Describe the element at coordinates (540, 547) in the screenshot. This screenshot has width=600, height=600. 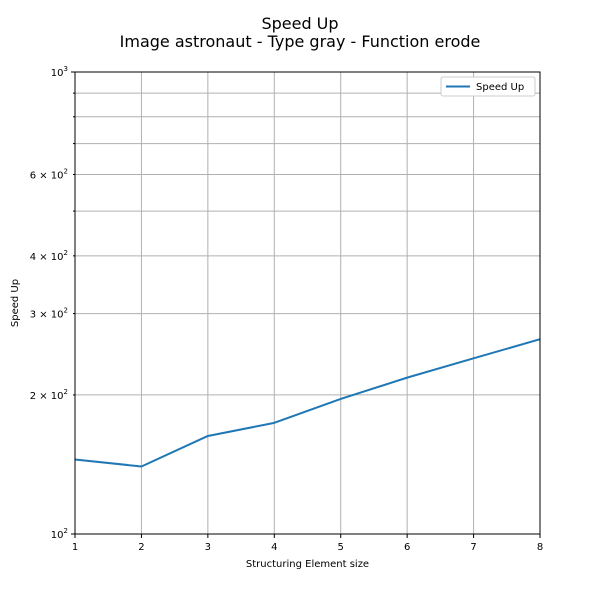
I see `x-tick-label: 8` at that location.